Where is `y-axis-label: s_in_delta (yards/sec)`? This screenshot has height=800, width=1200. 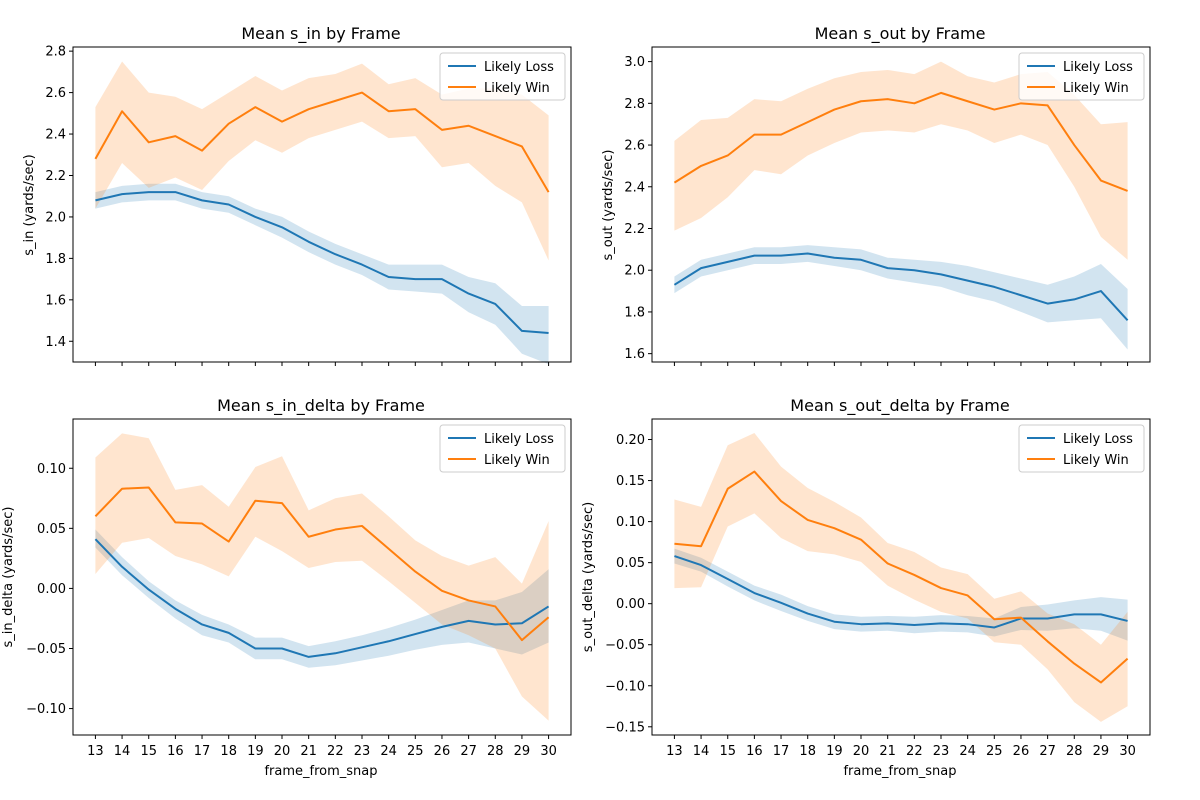
y-axis-label: s_in_delta (yards/sec) is located at coordinates (8, 577).